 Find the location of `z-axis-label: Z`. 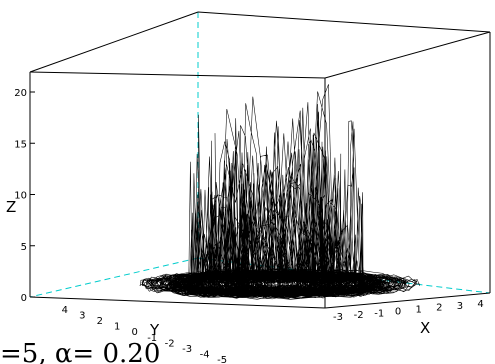

z-axis-label: Z is located at coordinates (11, 207).